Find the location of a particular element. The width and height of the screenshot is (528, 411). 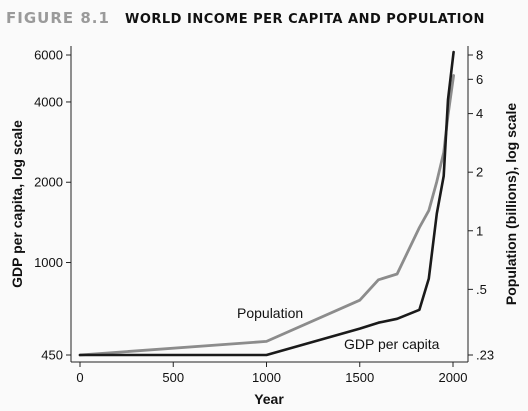

left-tick-label: 450 is located at coordinates (52, 355).